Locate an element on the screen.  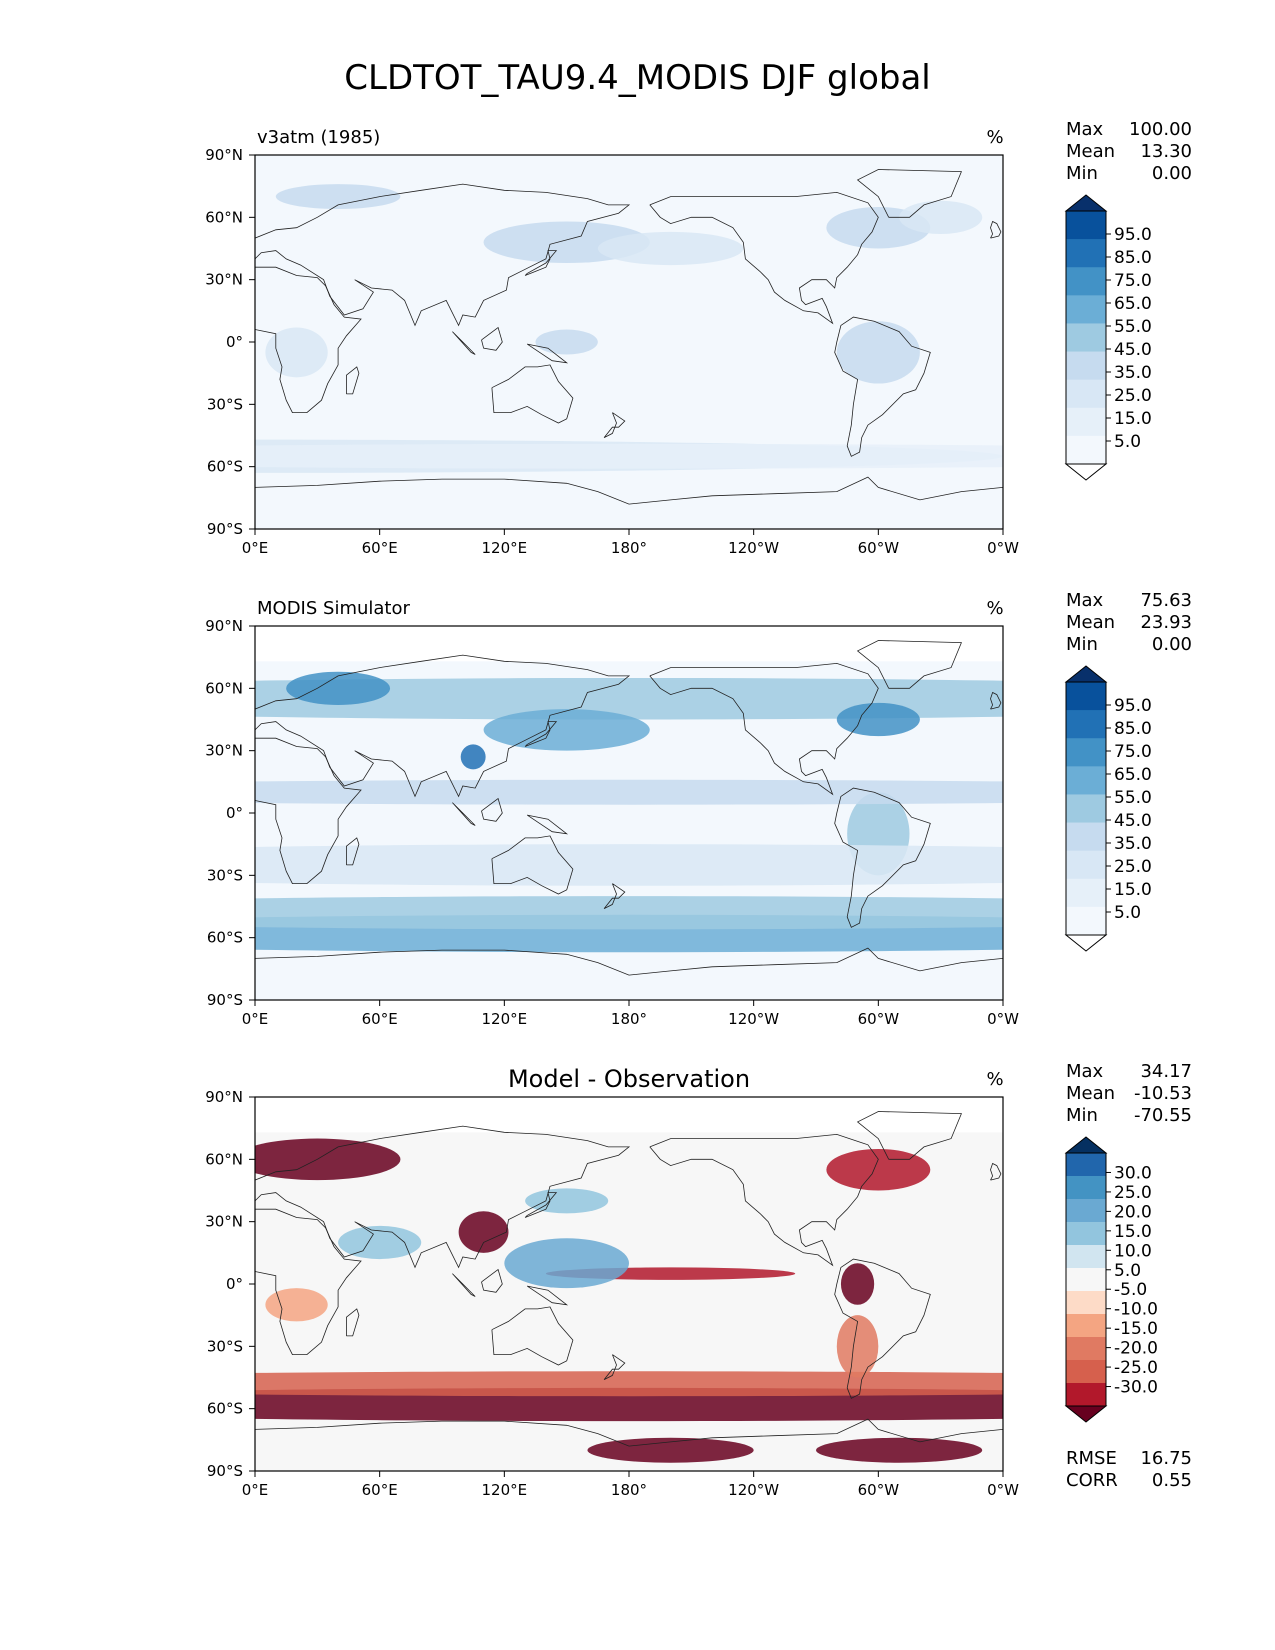
map-shading is located at coordinates (629, 789).